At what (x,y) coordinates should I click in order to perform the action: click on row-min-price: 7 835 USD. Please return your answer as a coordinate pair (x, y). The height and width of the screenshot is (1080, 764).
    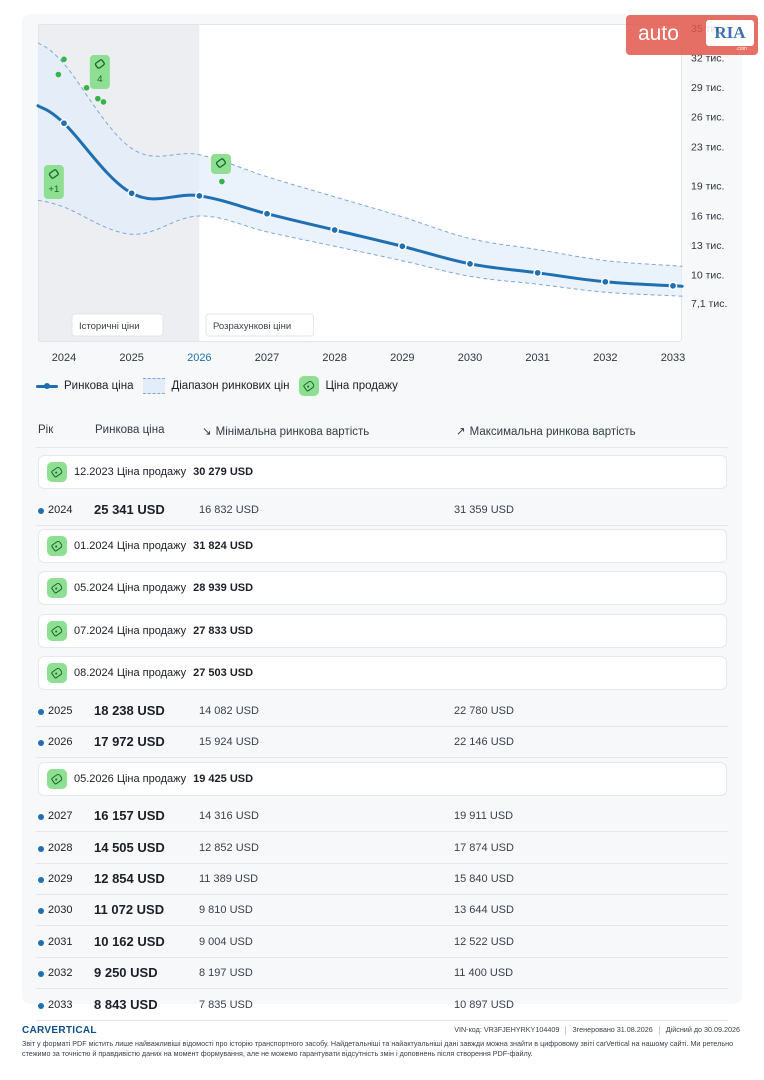
    Looking at the image, I should click on (226, 1004).